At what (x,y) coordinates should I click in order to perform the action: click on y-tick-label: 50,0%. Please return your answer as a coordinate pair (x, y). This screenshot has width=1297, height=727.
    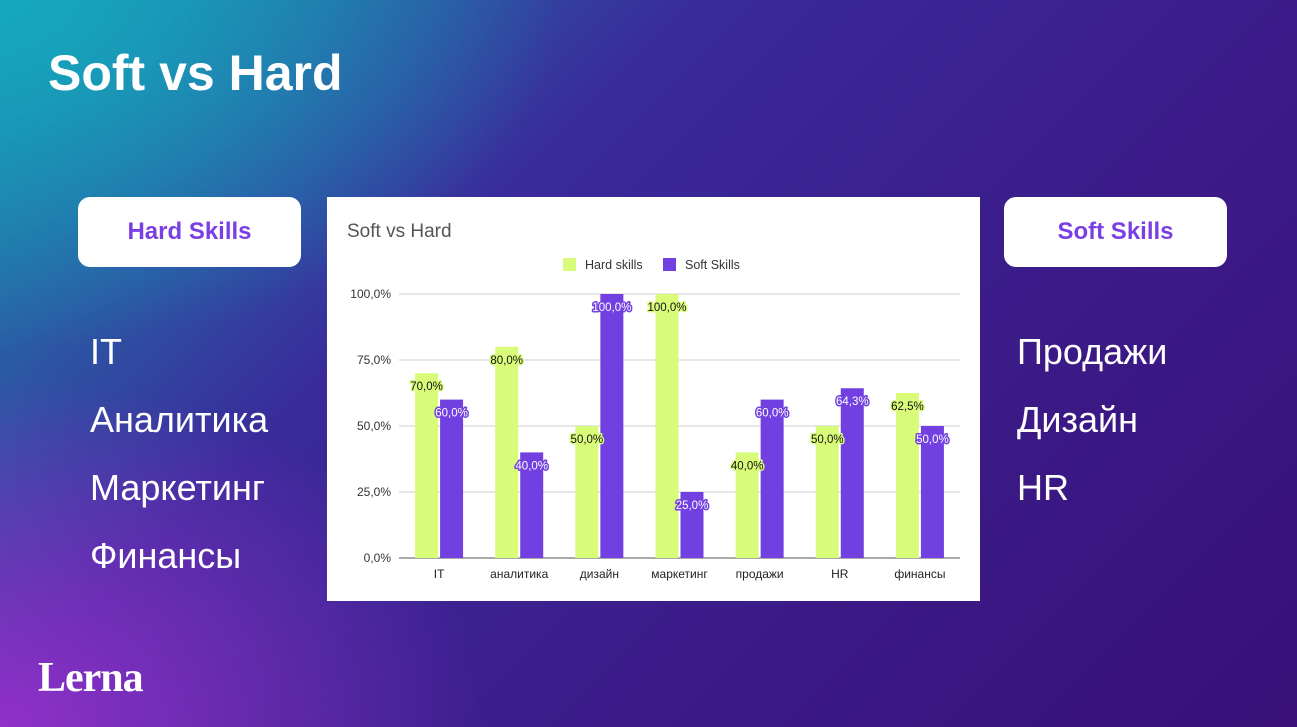
    Looking at the image, I should click on (374, 426).